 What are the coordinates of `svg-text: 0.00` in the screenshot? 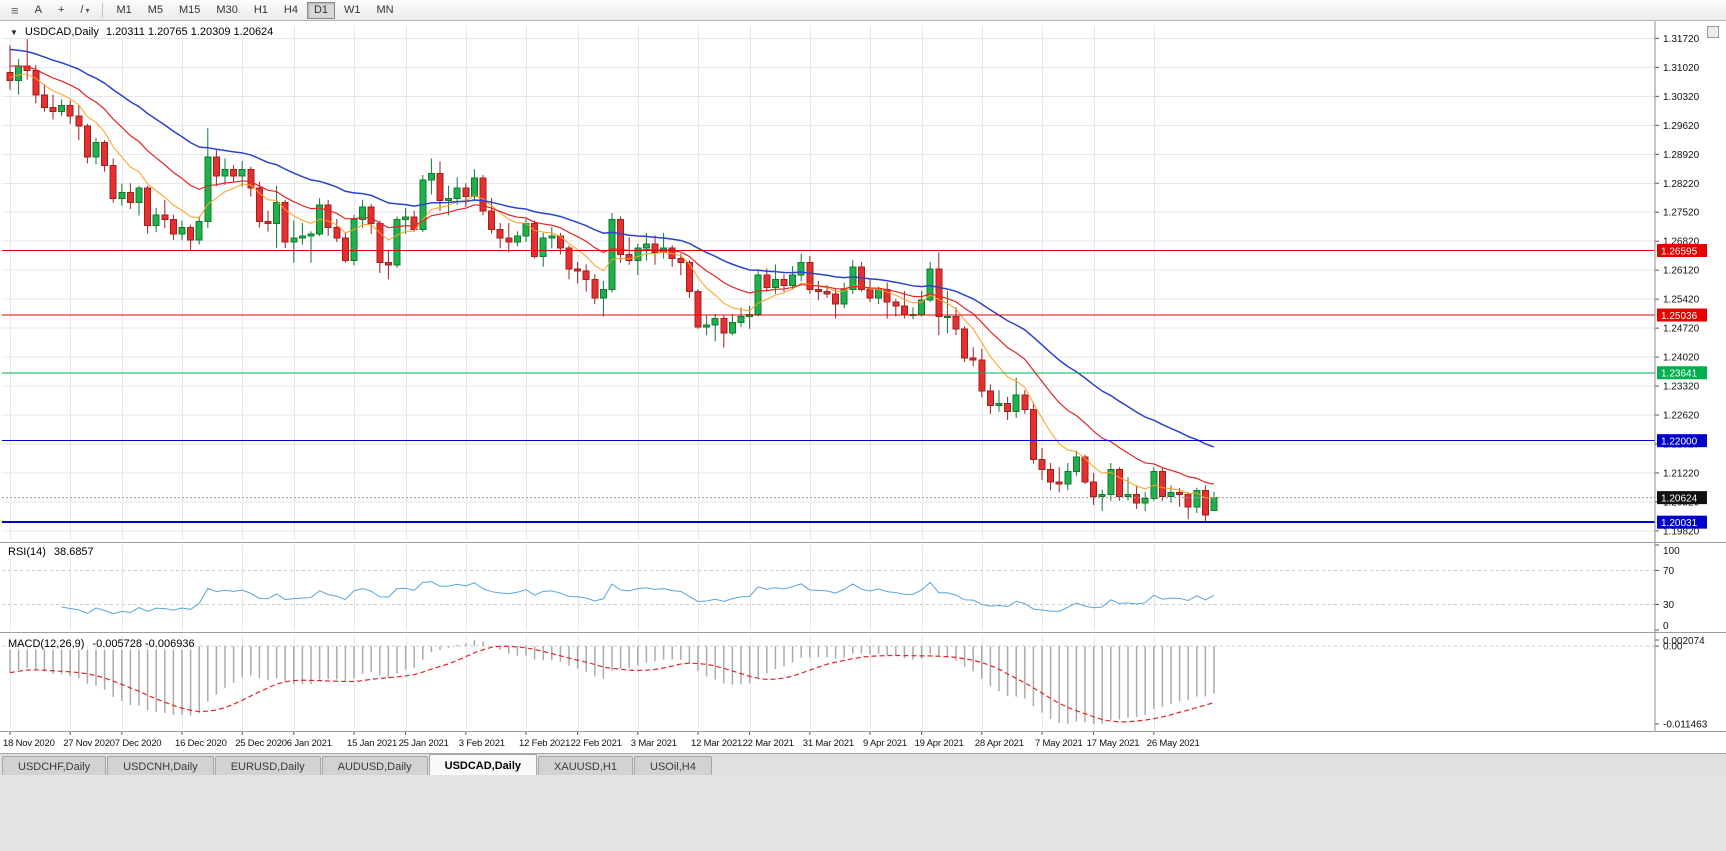 It's located at (1673, 647).